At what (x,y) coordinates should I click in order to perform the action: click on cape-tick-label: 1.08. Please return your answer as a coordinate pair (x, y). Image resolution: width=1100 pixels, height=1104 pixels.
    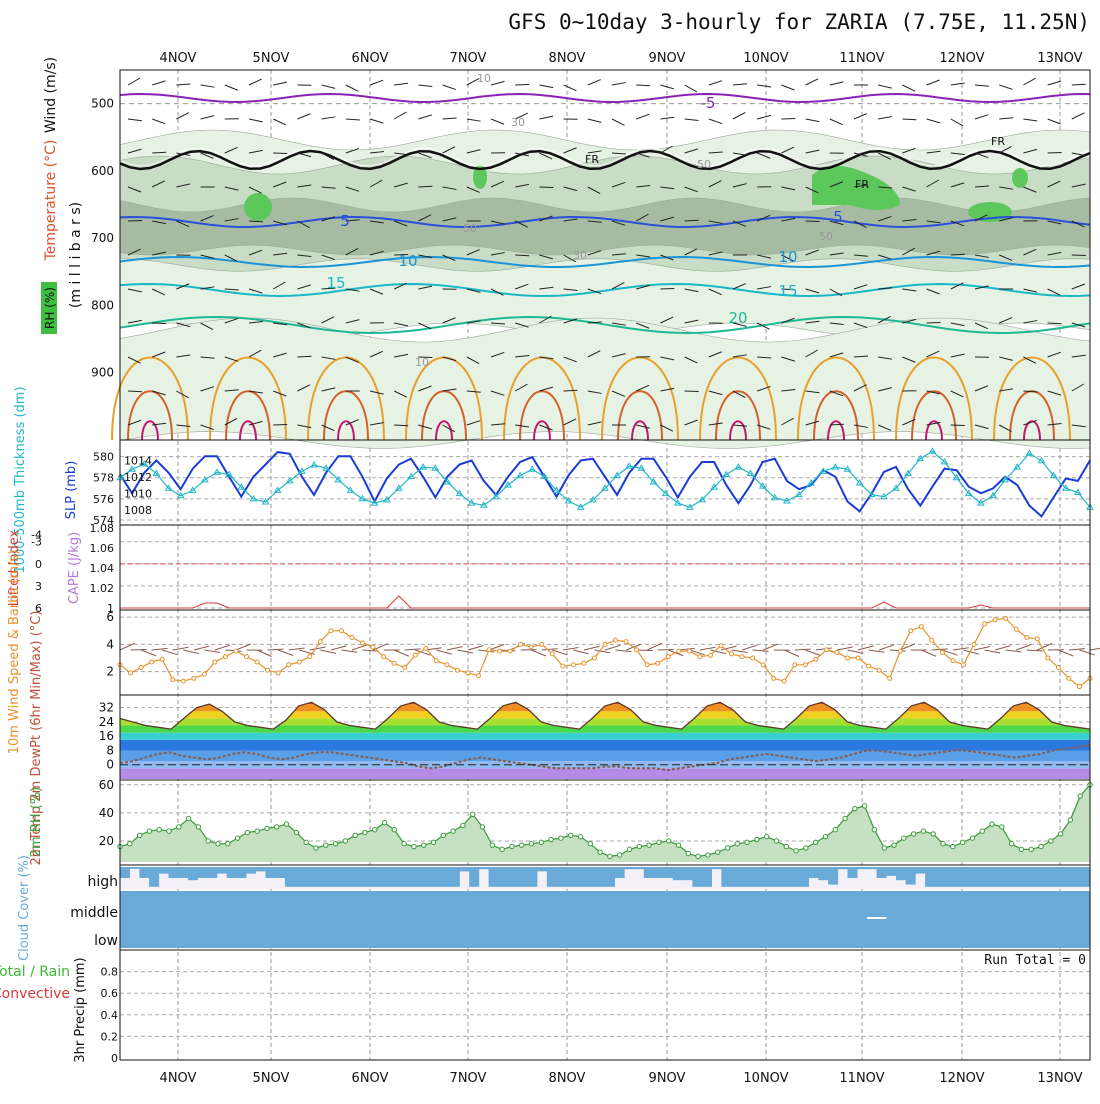
    Looking at the image, I should click on (102, 528).